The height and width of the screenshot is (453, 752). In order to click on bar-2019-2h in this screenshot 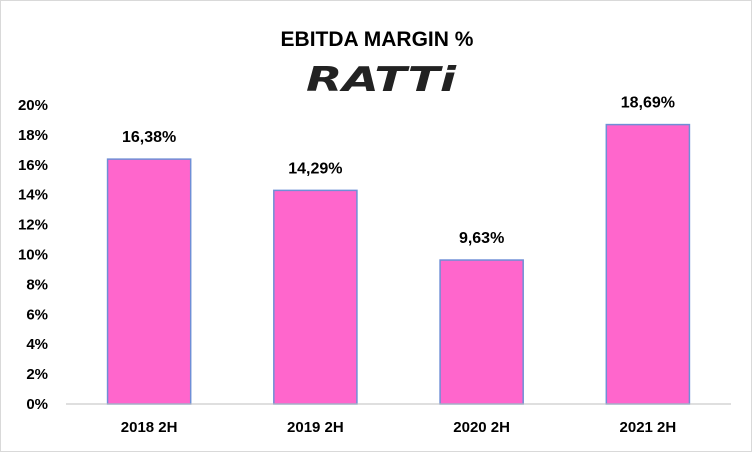, I will do `click(315, 297)`.